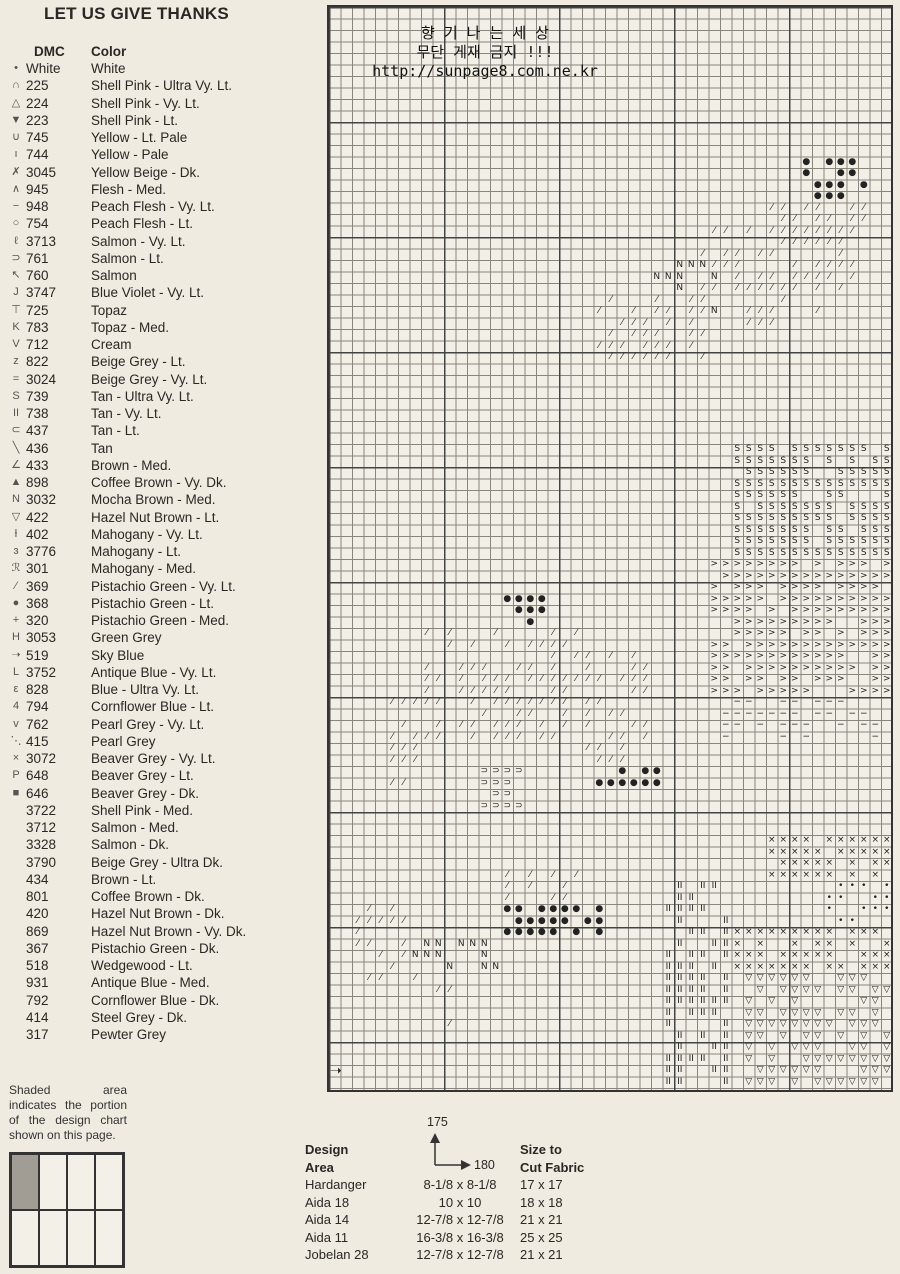  What do you see at coordinates (136, 551) in the screenshot?
I see `color-name: Mahogany - Lt.` at bounding box center [136, 551].